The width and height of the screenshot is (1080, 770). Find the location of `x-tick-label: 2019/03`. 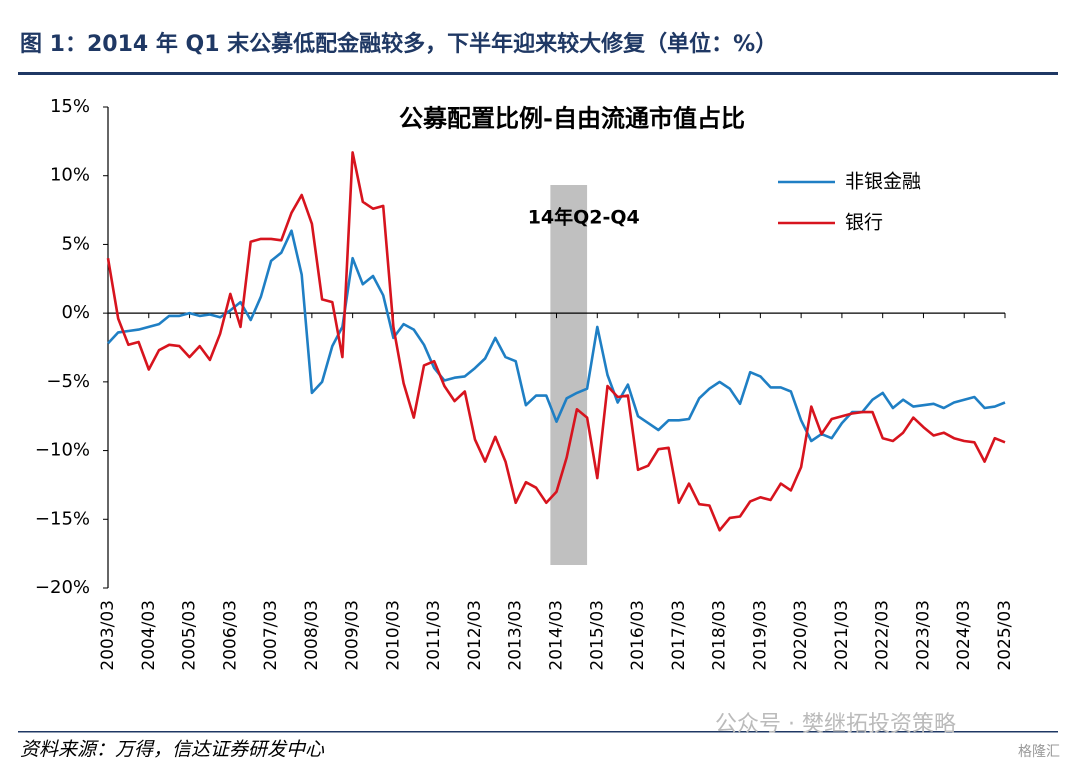

x-tick-label: 2019/03 is located at coordinates (760, 635).